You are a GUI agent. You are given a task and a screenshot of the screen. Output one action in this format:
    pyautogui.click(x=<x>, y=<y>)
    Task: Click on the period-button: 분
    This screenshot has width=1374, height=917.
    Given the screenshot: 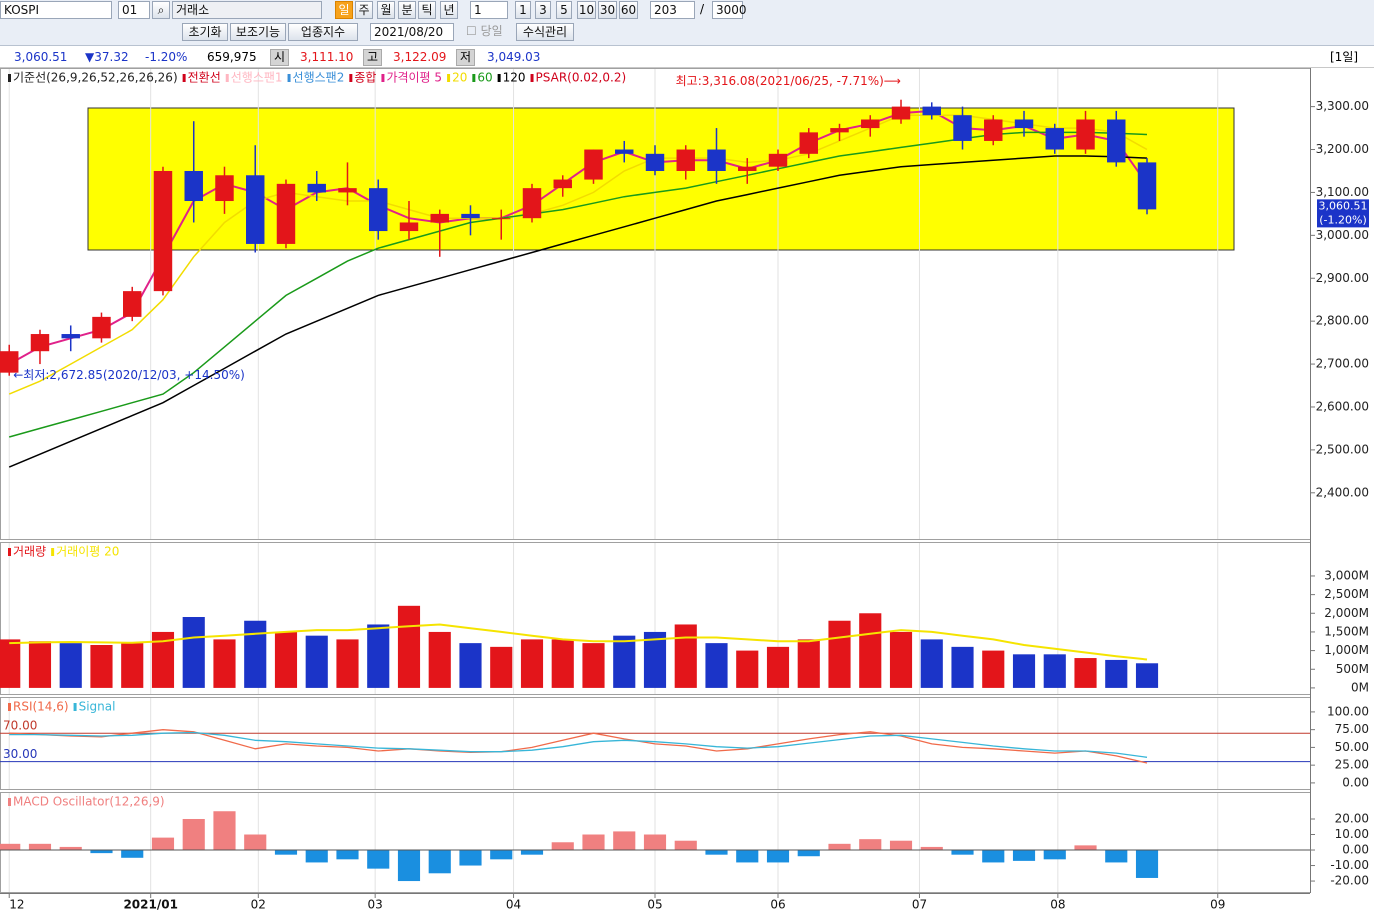 What is the action you would take?
    pyautogui.click(x=407, y=10)
    